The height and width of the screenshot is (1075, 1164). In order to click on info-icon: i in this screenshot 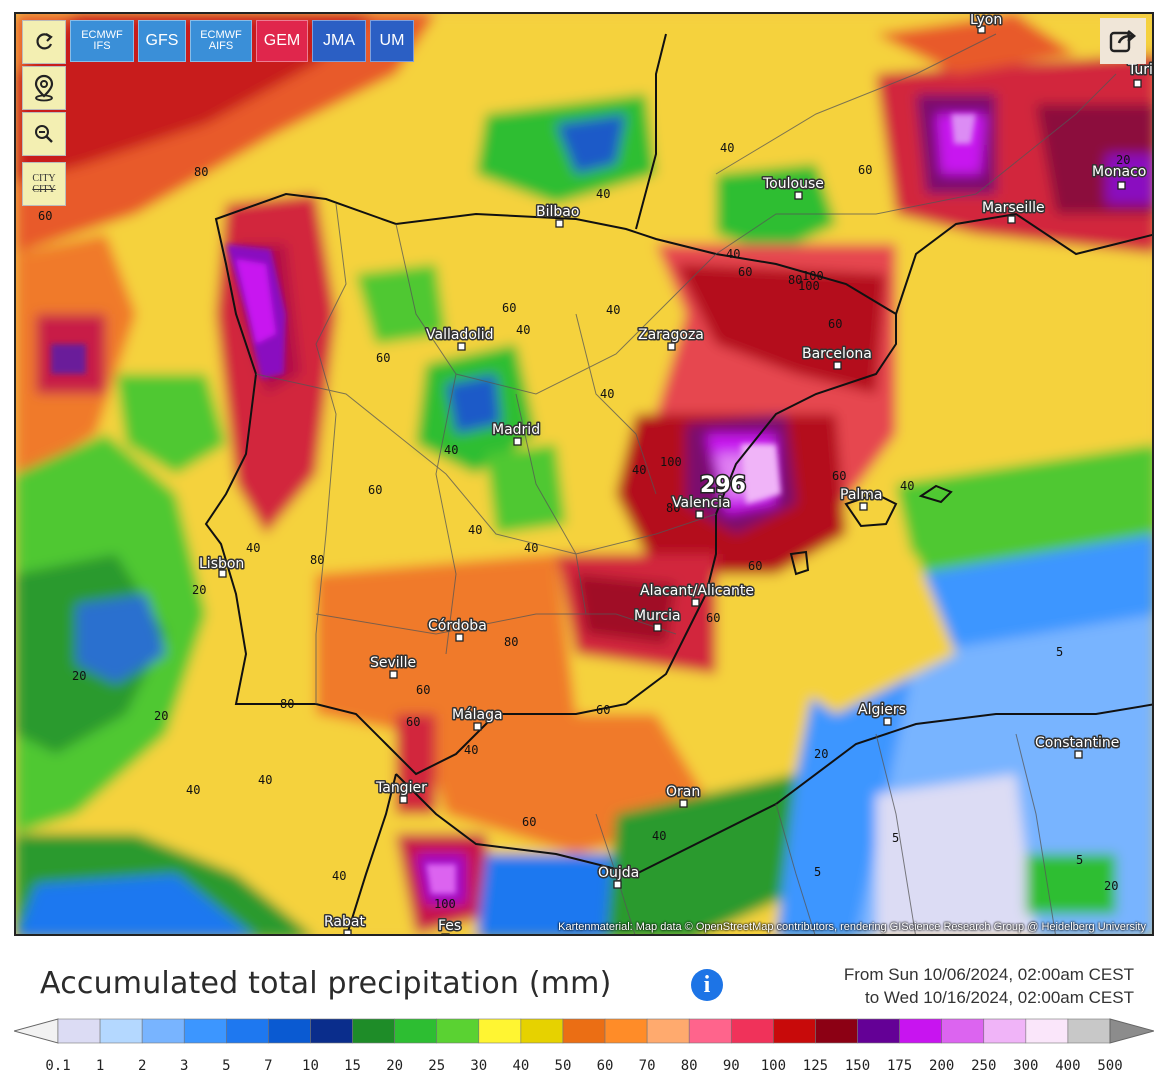, I will do `click(707, 985)`.